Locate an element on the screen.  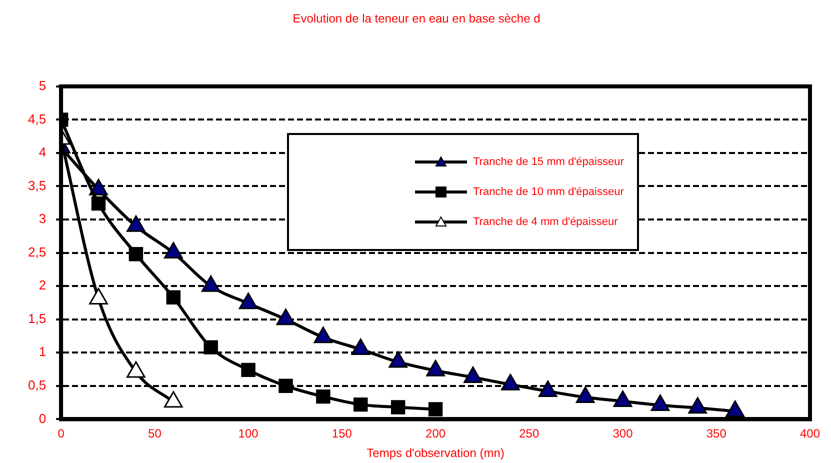
y-tick-label: 1,5 is located at coordinates (37, 318).